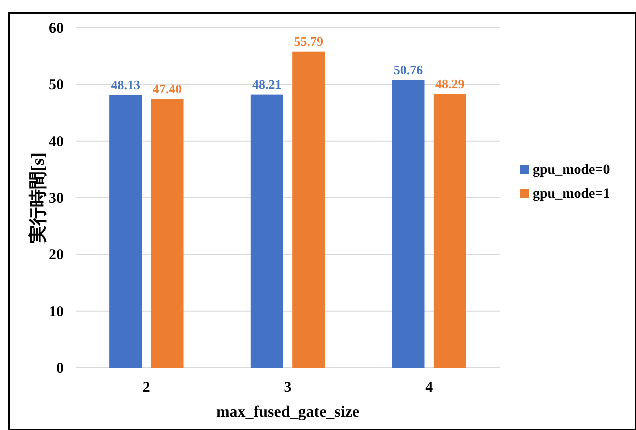 This screenshot has width=636, height=430. Describe the element at coordinates (267, 84) in the screenshot. I see `text: 48.21` at that location.